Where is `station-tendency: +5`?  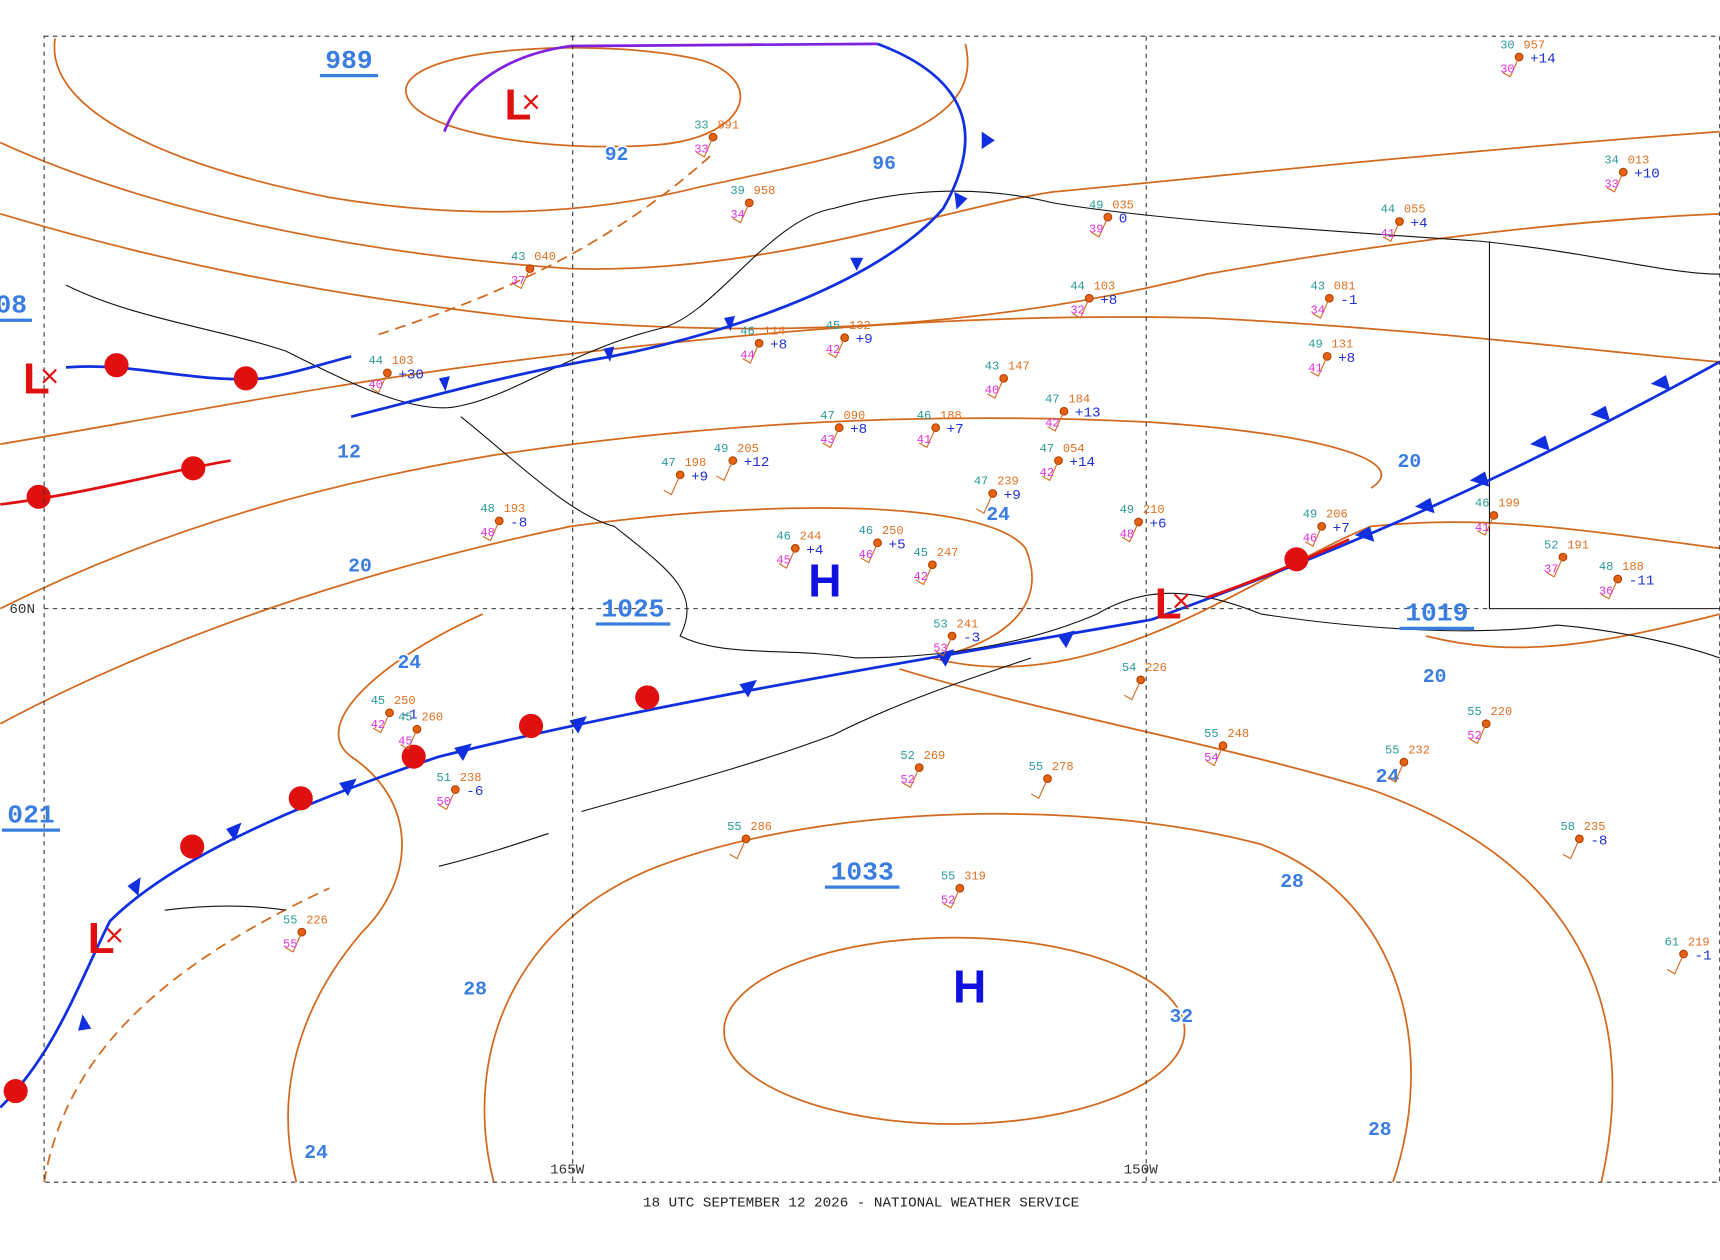 station-tendency: +5 is located at coordinates (897, 545).